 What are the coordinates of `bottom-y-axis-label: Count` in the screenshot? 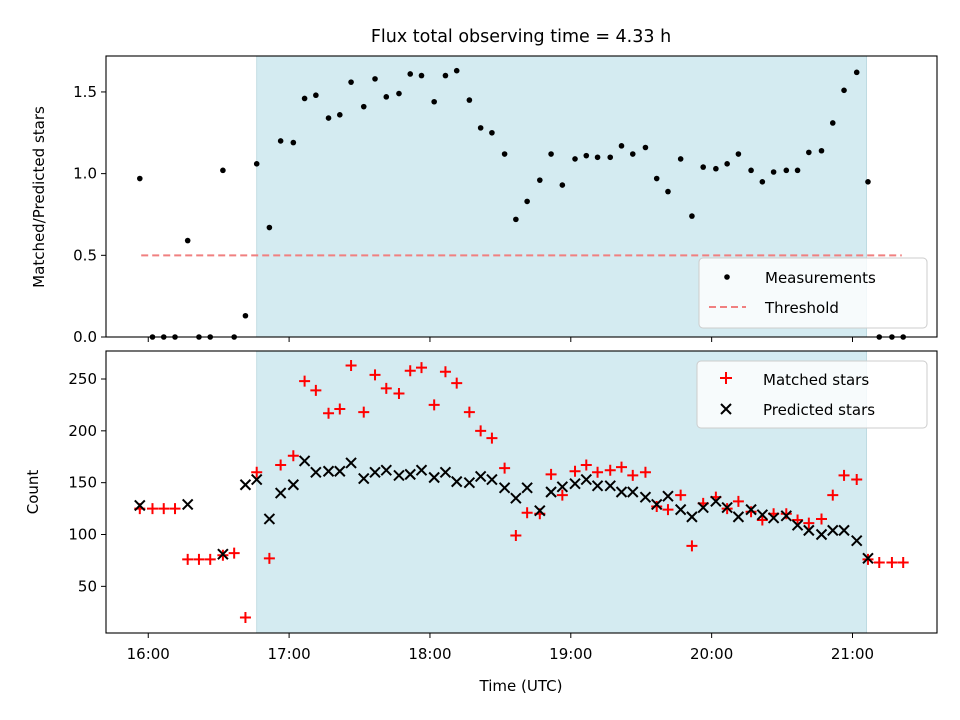 It's located at (33, 492).